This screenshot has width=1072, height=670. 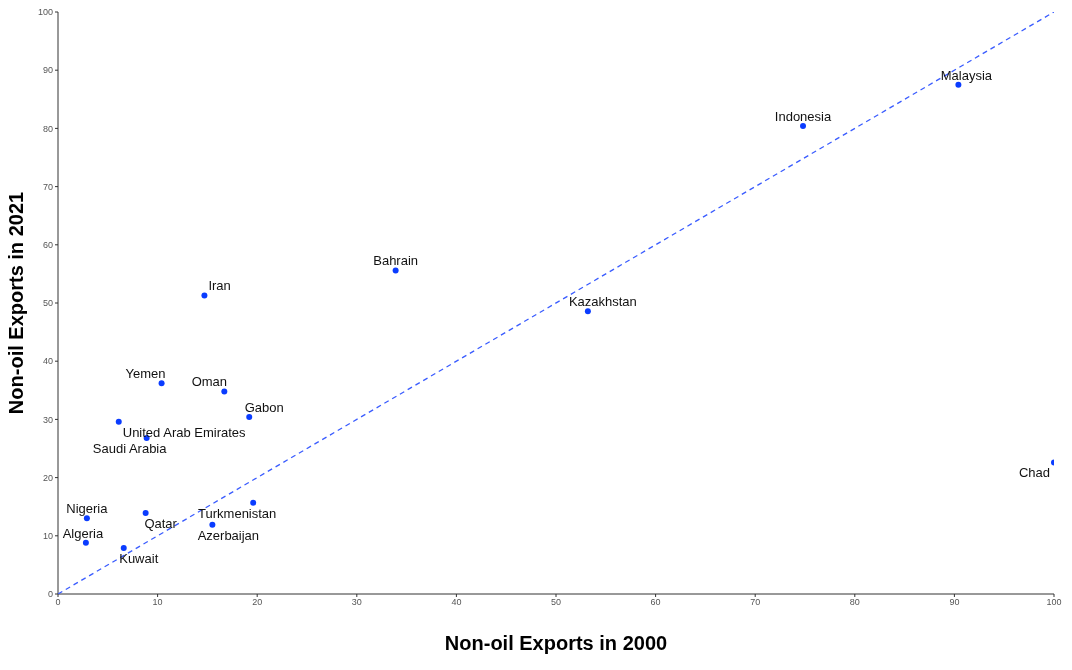 What do you see at coordinates (755, 602) in the screenshot?
I see `x-tick-label: 70` at bounding box center [755, 602].